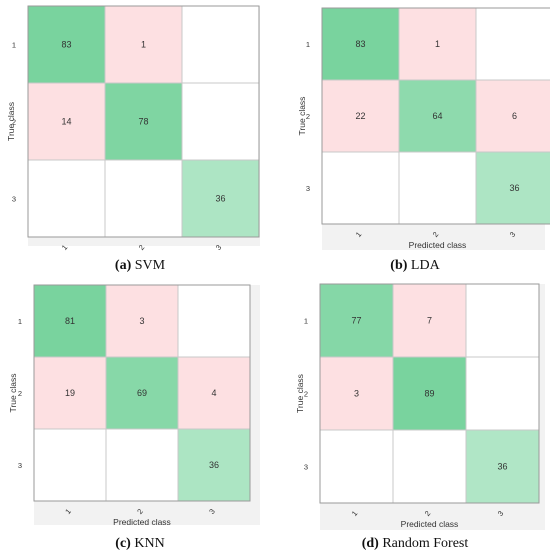 The height and width of the screenshot is (558, 550). Describe the element at coordinates (370, 543) in the screenshot. I see `caption-letter: (d)` at that location.